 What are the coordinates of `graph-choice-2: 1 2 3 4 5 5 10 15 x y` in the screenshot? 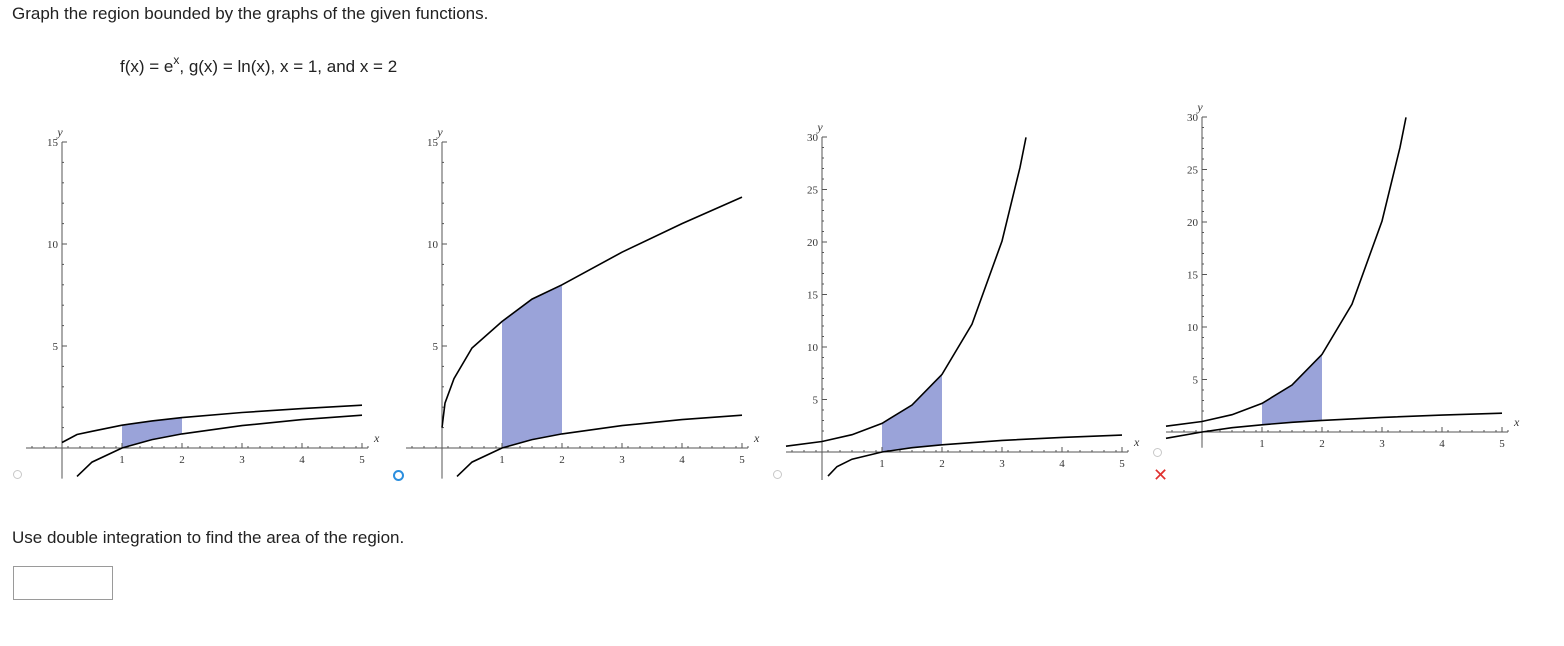 It's located at (585, 290).